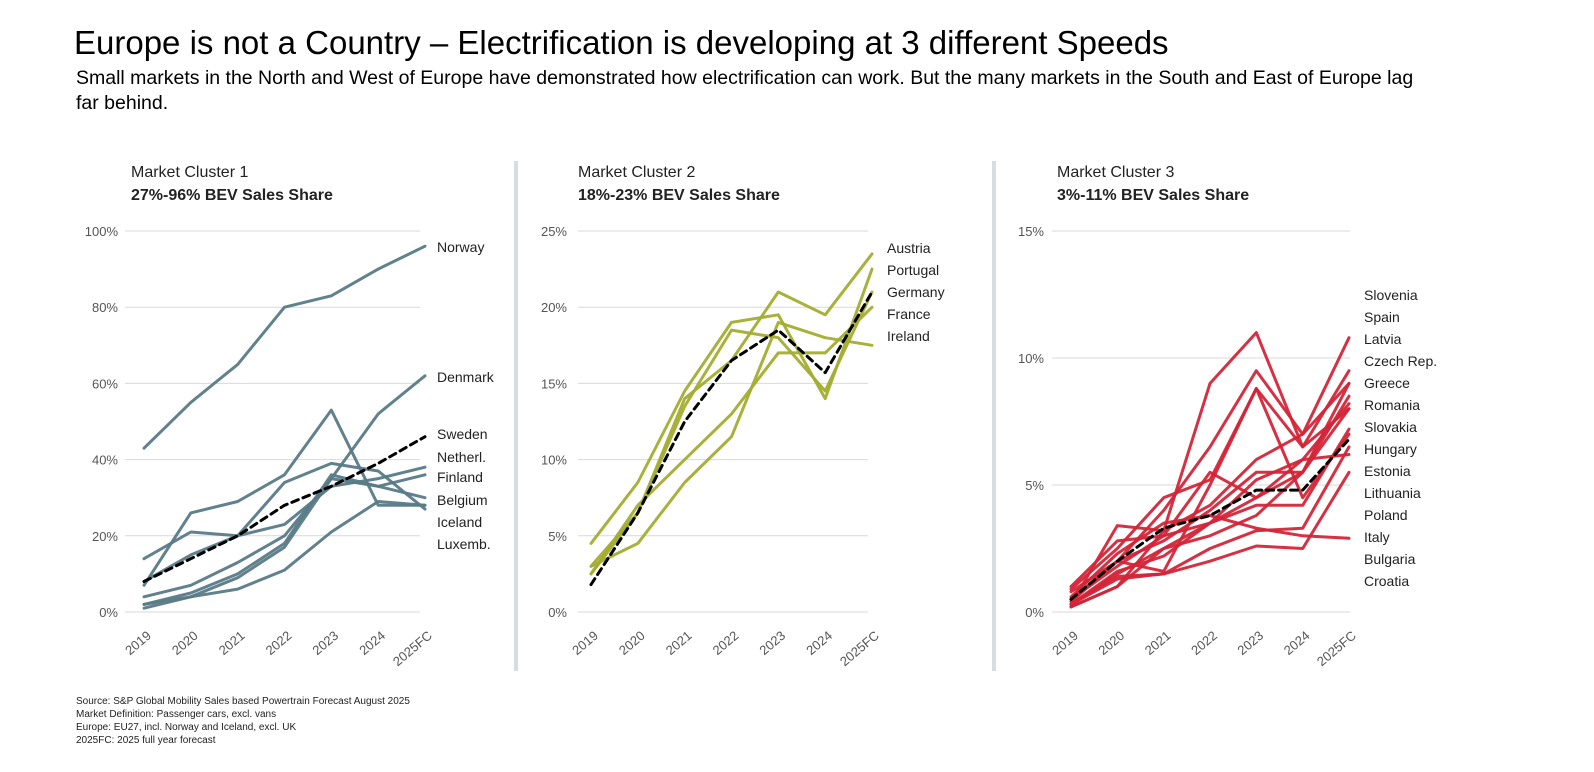 Image resolution: width=1594 pixels, height=772 pixels. Describe the element at coordinates (108, 612) in the screenshot. I see `cluster-1-y-tick: 0%` at that location.